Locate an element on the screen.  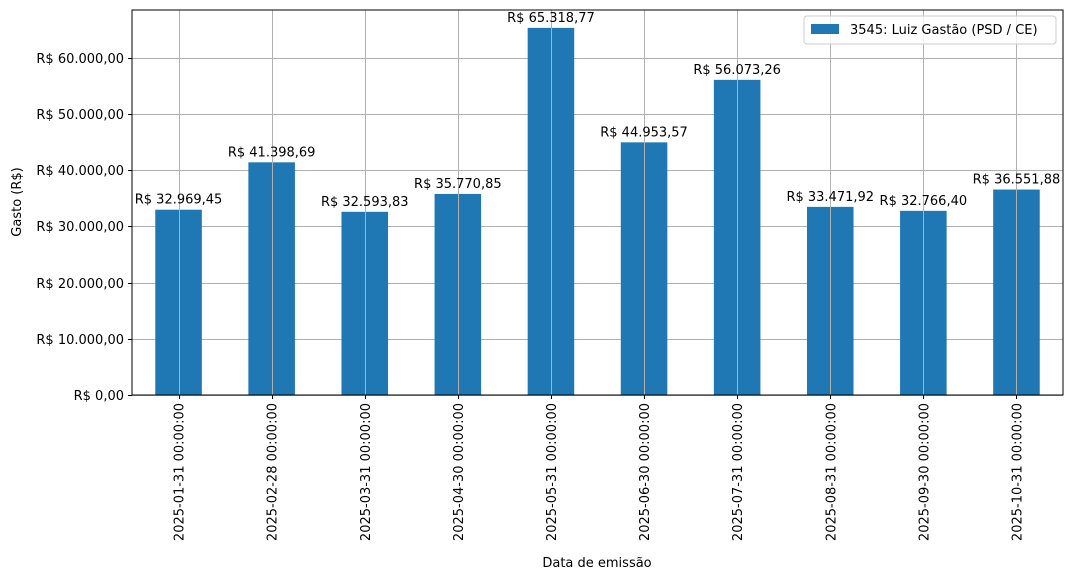
x-tick-label: 2025-02-28 00:00:00 is located at coordinates (273, 472).